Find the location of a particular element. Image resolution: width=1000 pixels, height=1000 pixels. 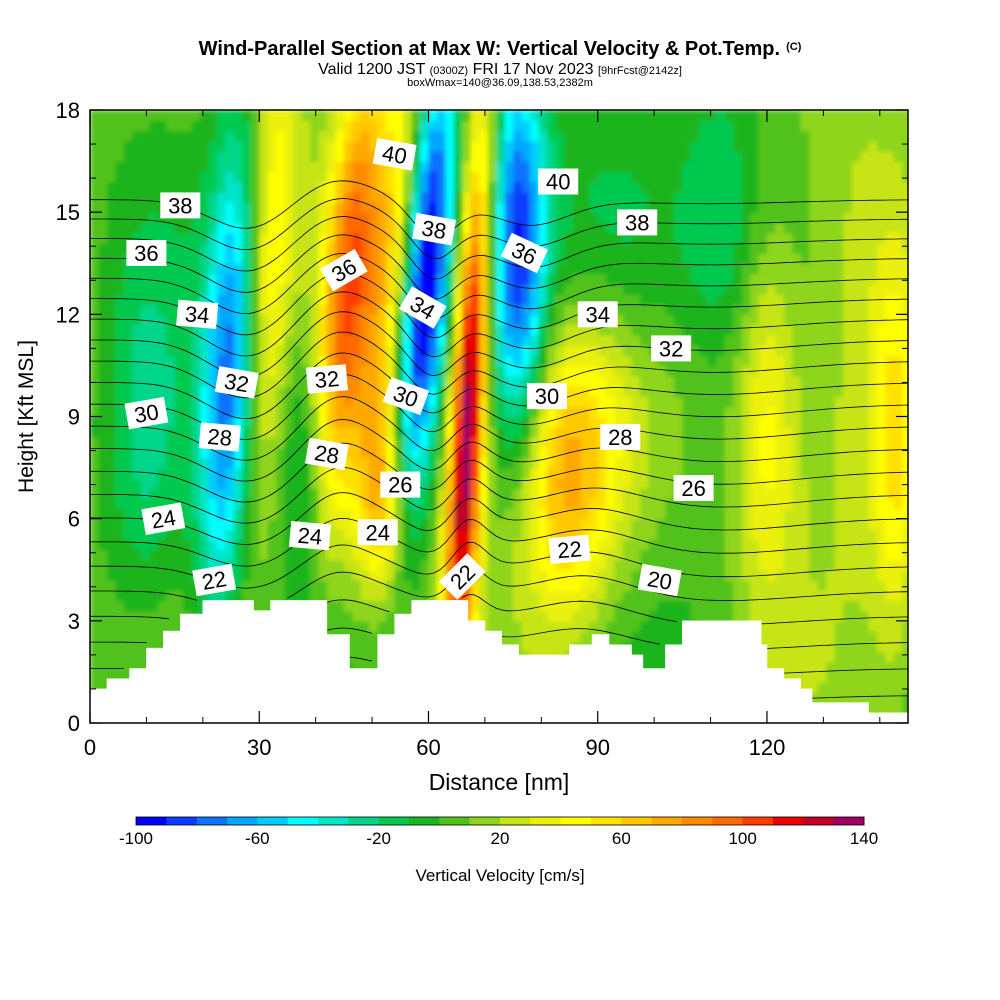

colorbar-label: Vertical Velocity [cm/s] is located at coordinates (499, 875).